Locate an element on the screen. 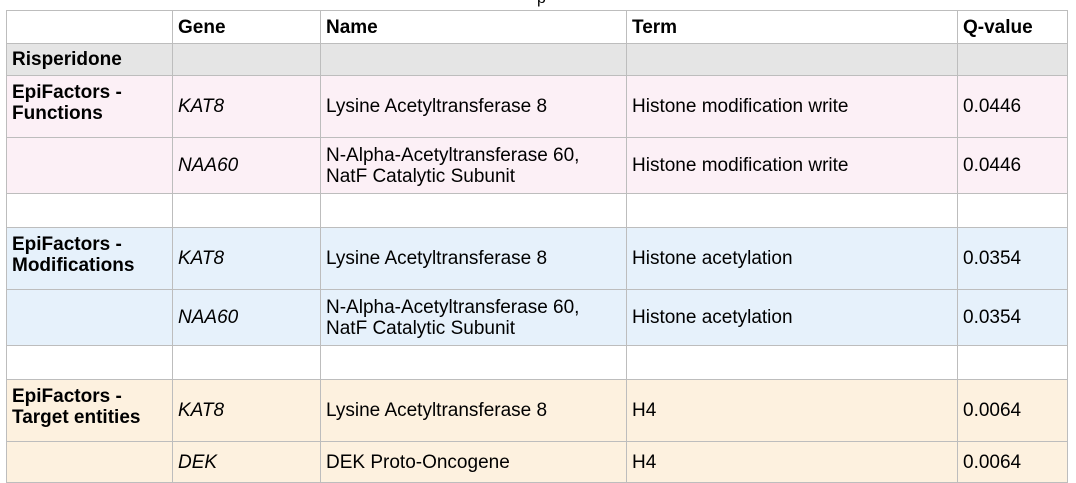 The image size is (1076, 483). drug-row: Risperidone is located at coordinates (537, 59).